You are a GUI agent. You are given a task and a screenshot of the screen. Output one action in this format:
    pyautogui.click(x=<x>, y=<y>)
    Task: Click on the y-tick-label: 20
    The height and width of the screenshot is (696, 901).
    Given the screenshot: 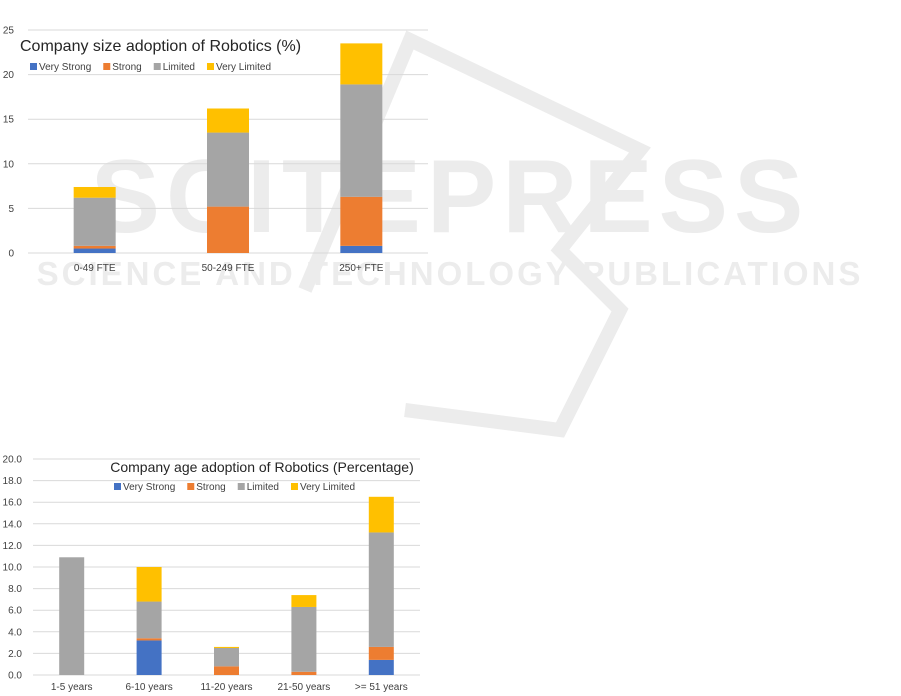 What is the action you would take?
    pyautogui.click(x=9, y=75)
    